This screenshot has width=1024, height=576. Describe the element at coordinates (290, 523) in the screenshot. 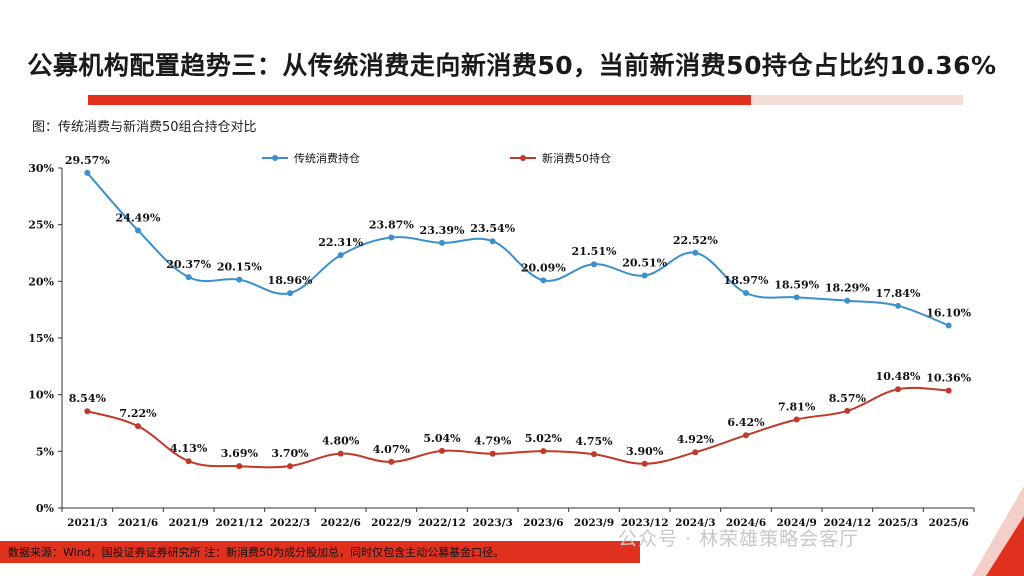

I see `x-tick-label: 2022/3` at that location.